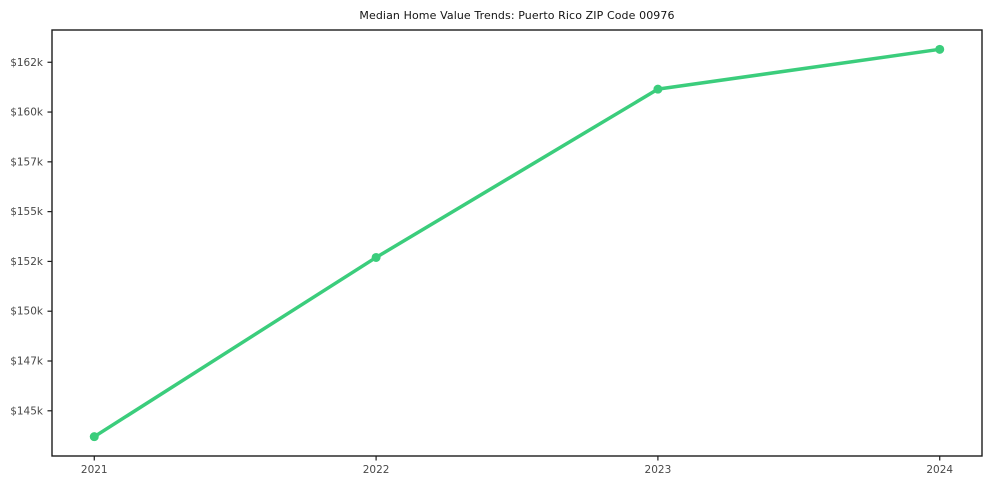 The height and width of the screenshot is (490, 990). What do you see at coordinates (27, 212) in the screenshot?
I see `y-tick-label: $155k` at bounding box center [27, 212].